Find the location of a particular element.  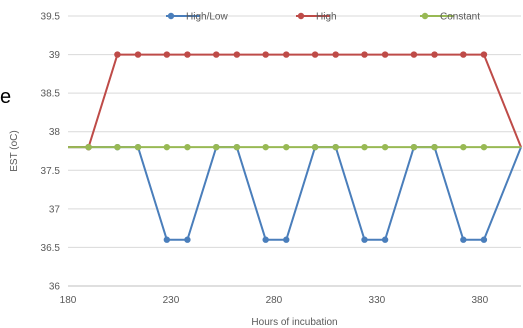

x-axis-title: Hours of incubation is located at coordinates (294, 322).